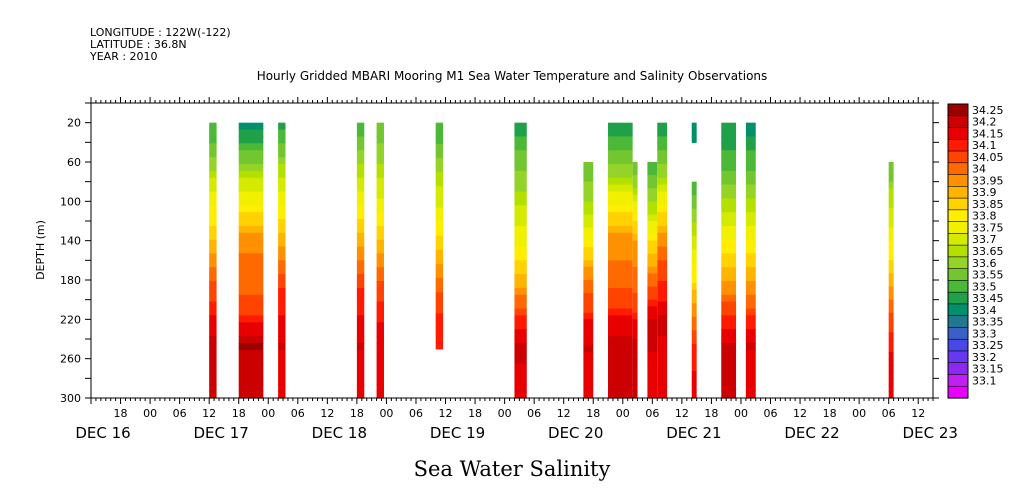 The height and width of the screenshot is (504, 1009). I want to click on colorbar-label: 33.4, so click(984, 310).